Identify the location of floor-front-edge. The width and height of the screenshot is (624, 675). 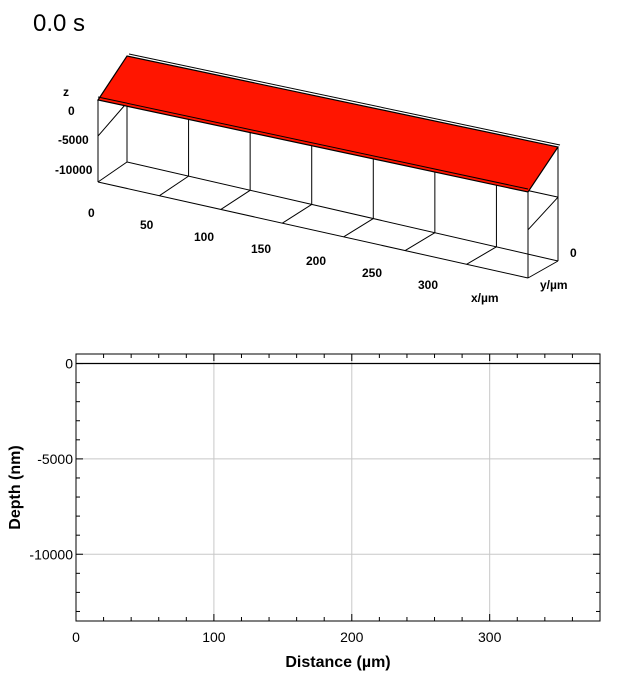
(313, 230).